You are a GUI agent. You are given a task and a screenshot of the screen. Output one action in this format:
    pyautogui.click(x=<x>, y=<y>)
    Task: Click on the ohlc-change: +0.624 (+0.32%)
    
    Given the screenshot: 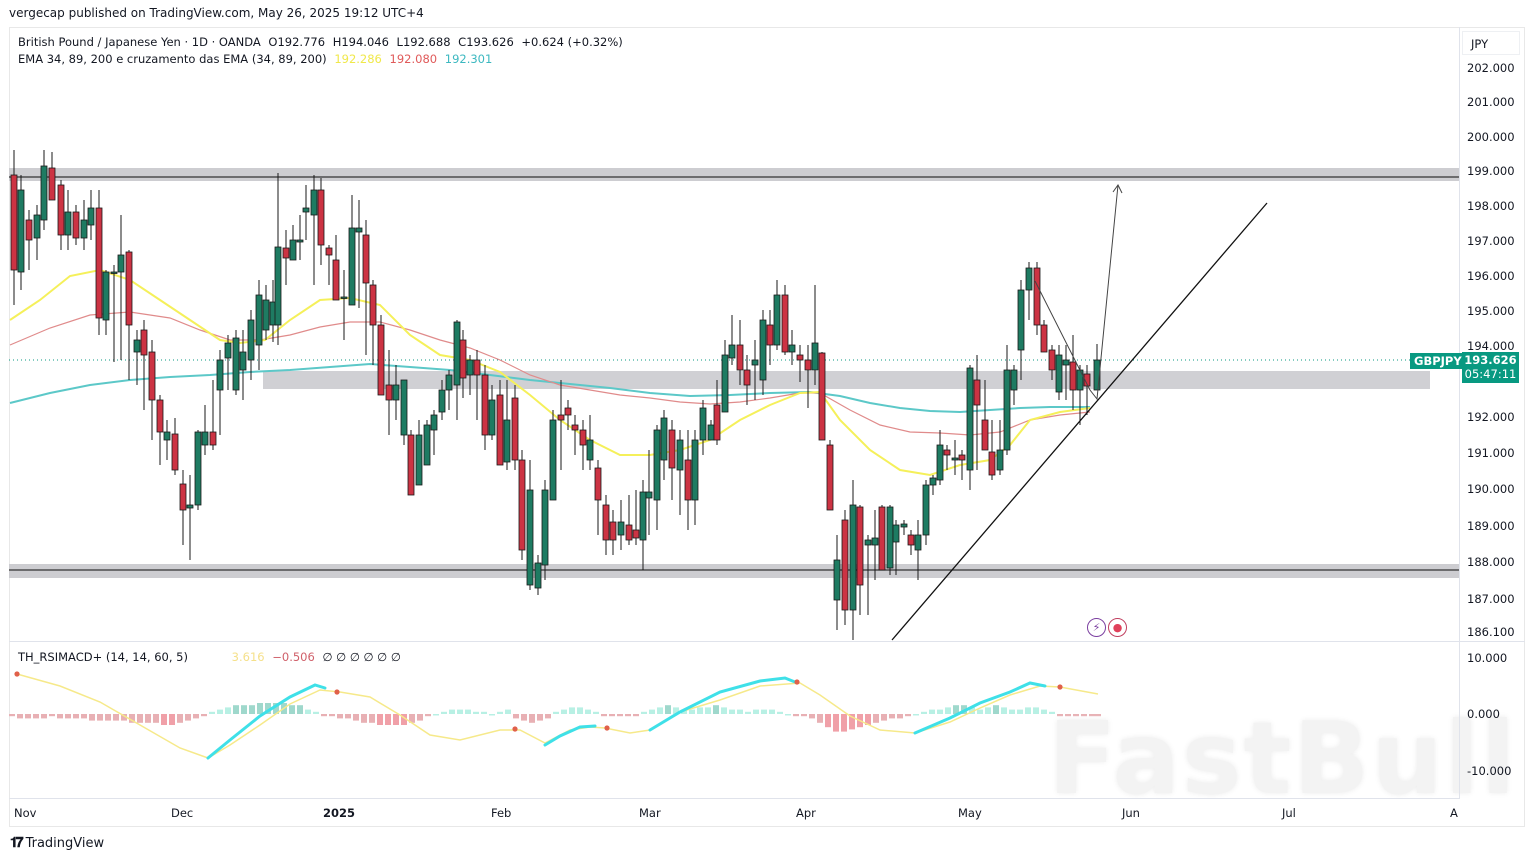 What is the action you would take?
    pyautogui.click(x=572, y=42)
    